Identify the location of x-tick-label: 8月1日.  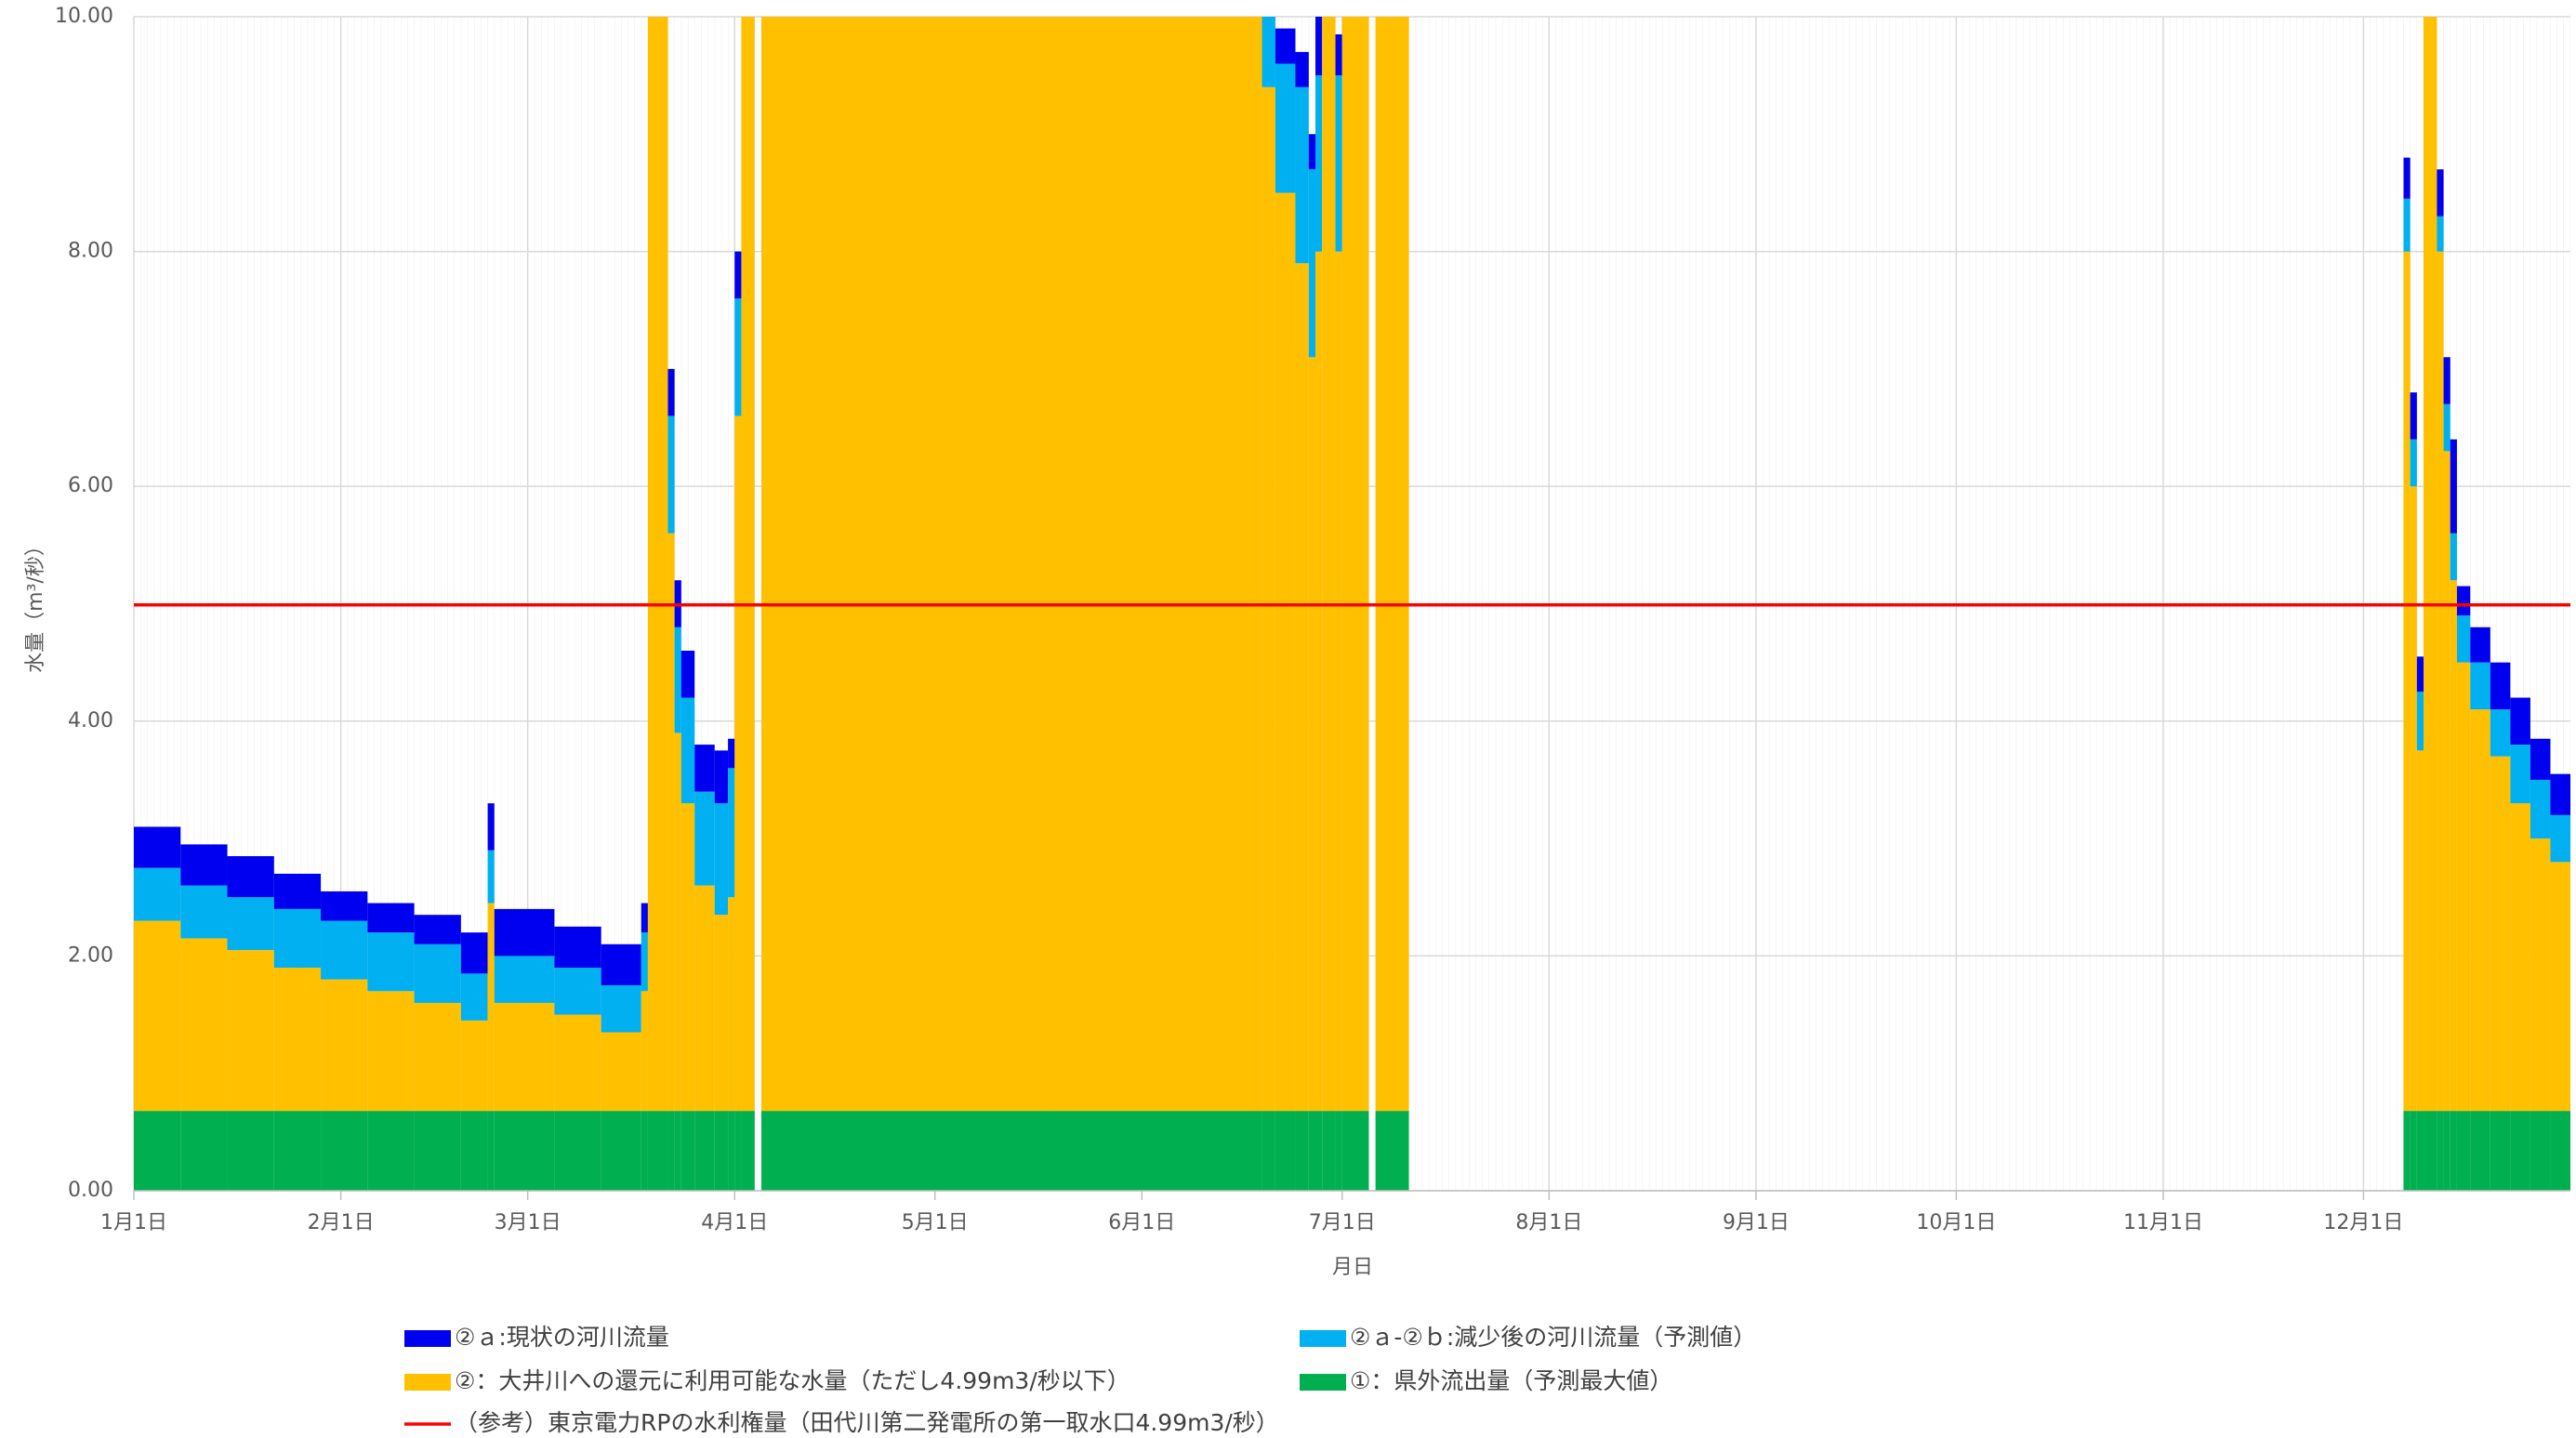
(1548, 1223).